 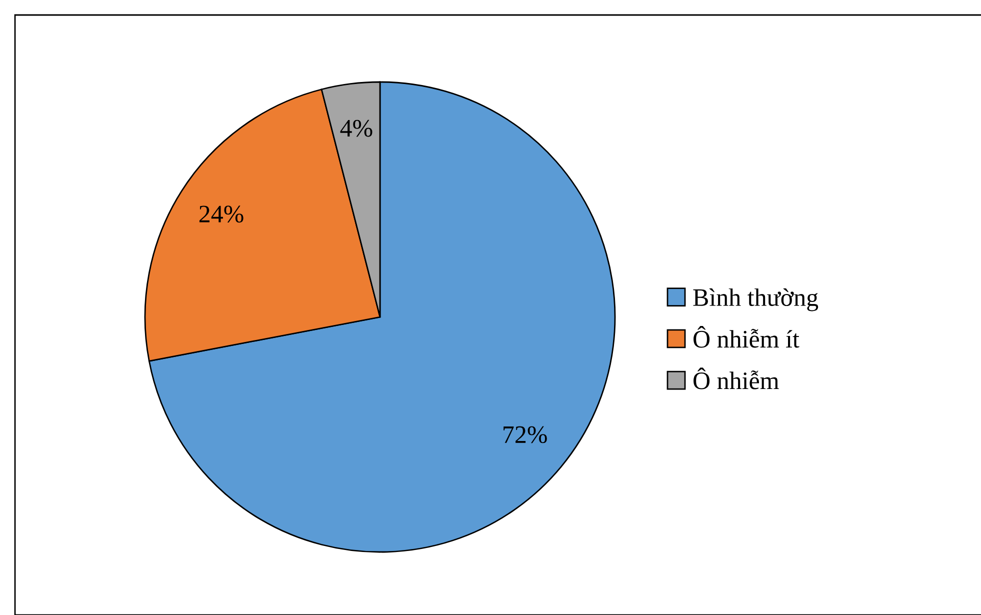 What do you see at coordinates (356, 128) in the screenshot?
I see `data-label: 4%` at bounding box center [356, 128].